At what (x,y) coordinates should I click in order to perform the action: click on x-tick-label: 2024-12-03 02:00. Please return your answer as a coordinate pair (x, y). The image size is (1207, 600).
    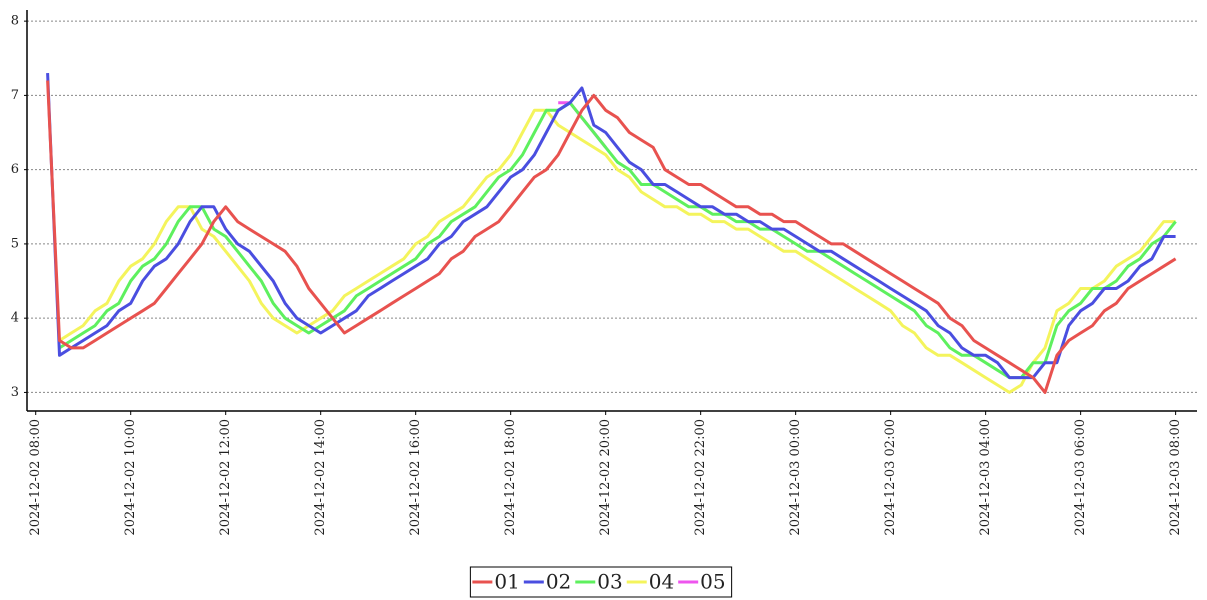
    Looking at the image, I should click on (890, 477).